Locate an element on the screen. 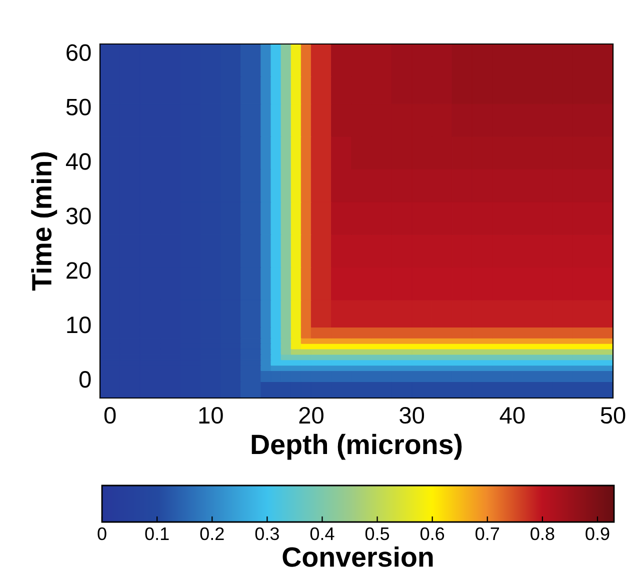  color-bar-label: 0.3 is located at coordinates (267, 533).